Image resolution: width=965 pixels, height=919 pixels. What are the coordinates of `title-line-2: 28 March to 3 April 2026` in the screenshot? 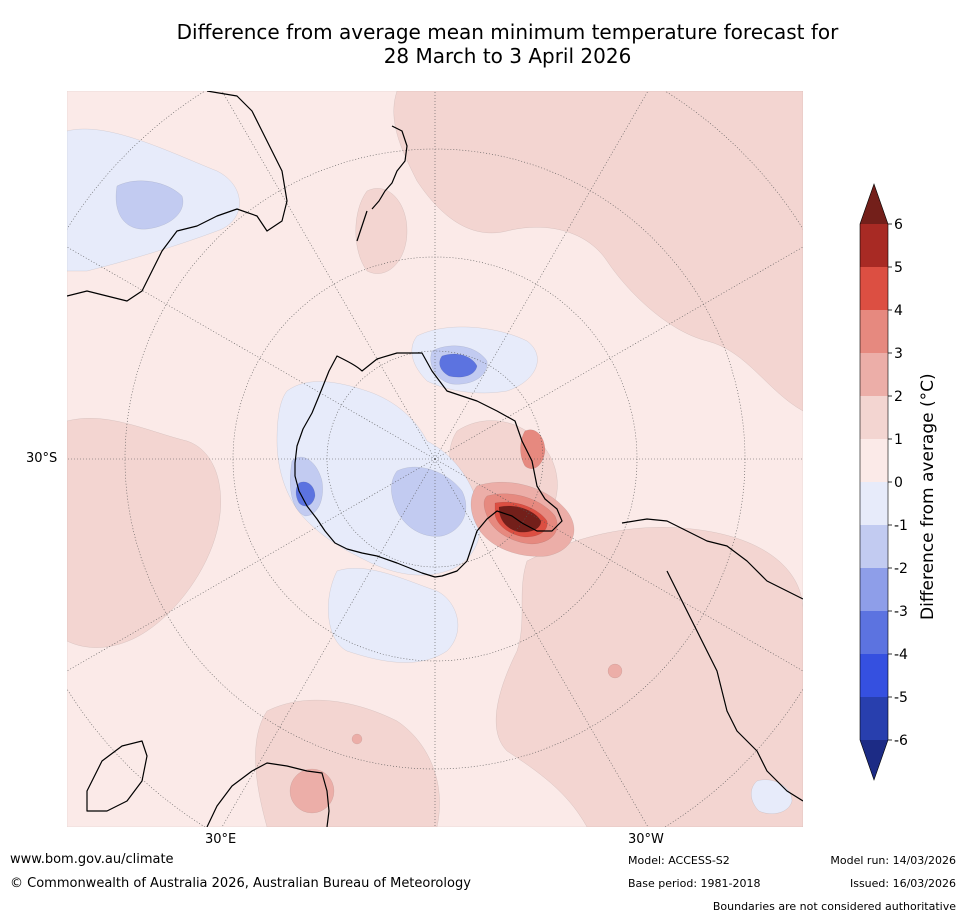 It's located at (507, 56).